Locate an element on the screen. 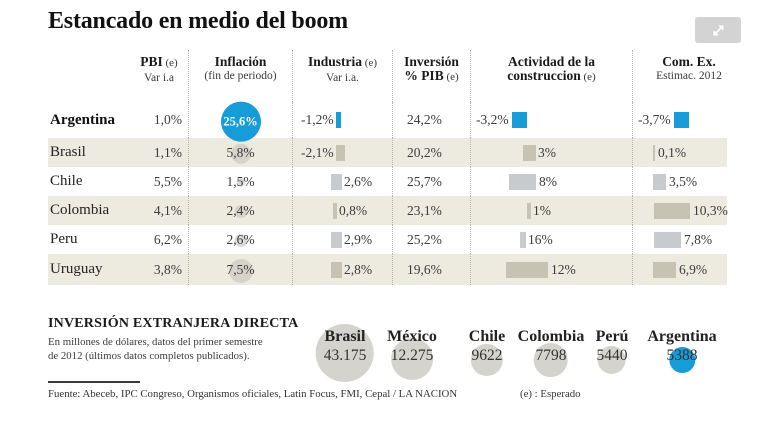 This screenshot has width=768, height=422. comex-value: 6,9% is located at coordinates (693, 269).